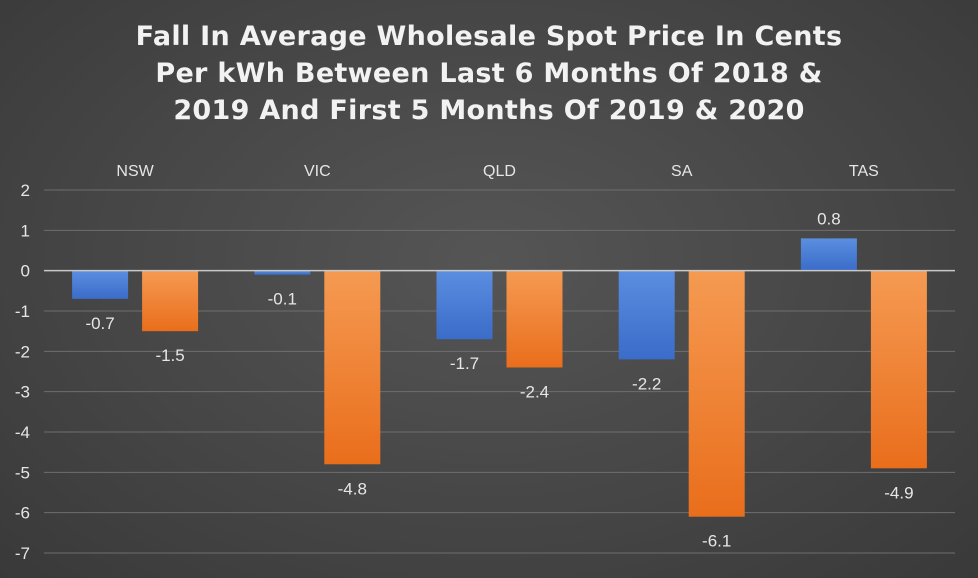  What do you see at coordinates (646, 383) in the screenshot?
I see `data-label: ‐2.2` at bounding box center [646, 383].